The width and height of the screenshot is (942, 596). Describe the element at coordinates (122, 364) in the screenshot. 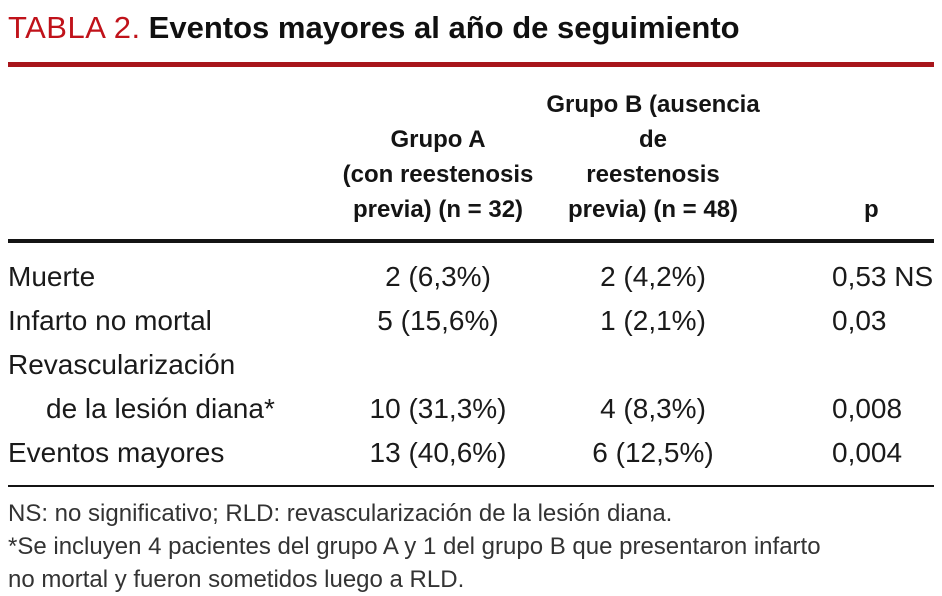

I see `row-label-line1: Revascularización` at that location.